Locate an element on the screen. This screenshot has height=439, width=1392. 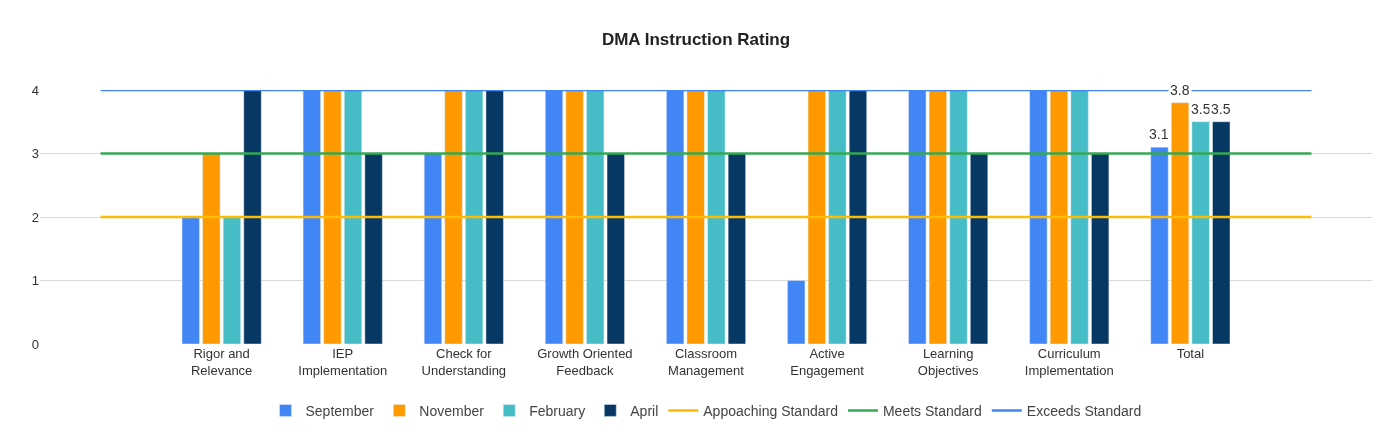
x-tick-label: Learning Objectives is located at coordinates (948, 362).